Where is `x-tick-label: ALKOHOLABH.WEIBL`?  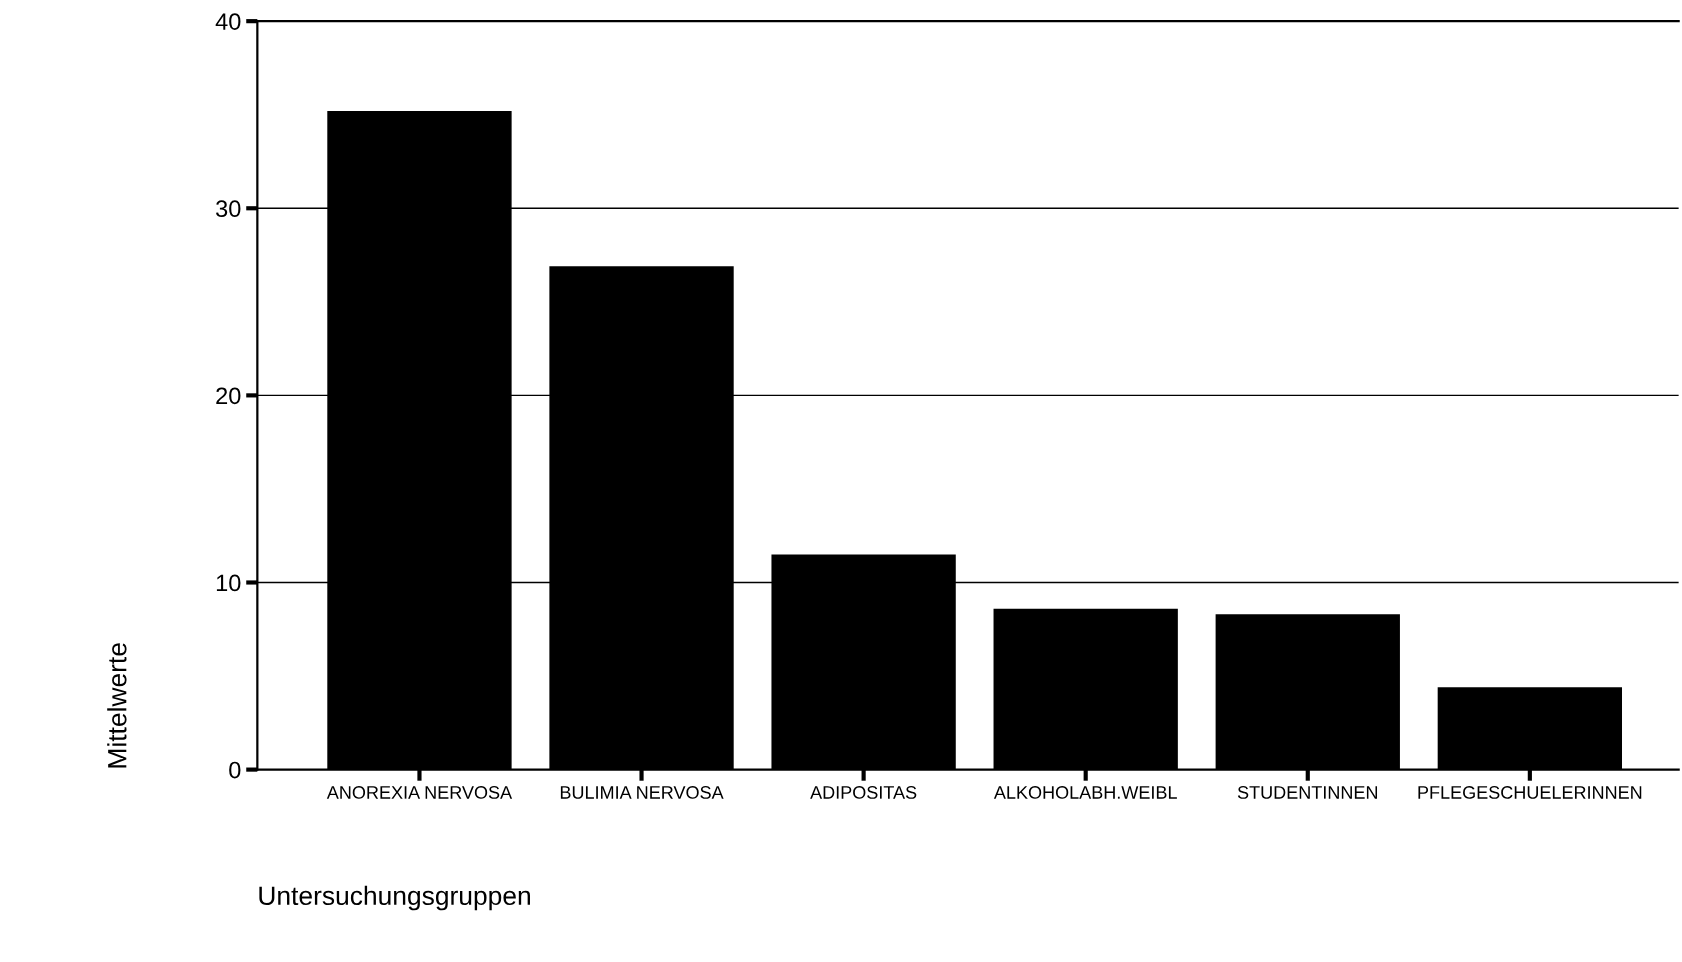 x-tick-label: ALKOHOLABH.WEIBL is located at coordinates (1085, 792).